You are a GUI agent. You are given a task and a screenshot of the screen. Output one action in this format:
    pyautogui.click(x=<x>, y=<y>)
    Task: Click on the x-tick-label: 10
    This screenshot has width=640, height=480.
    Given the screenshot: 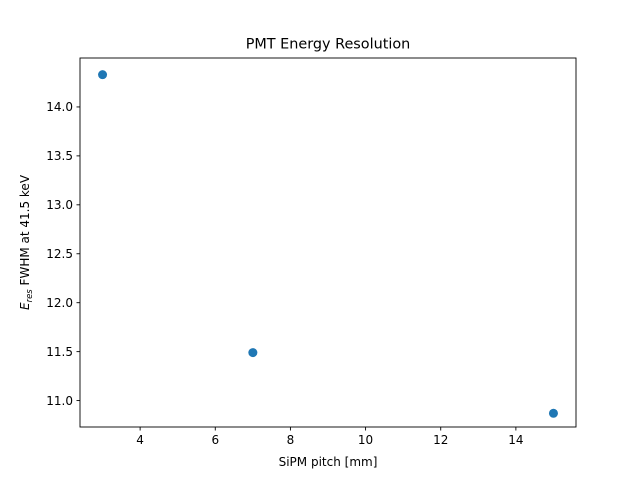 What is the action you would take?
    pyautogui.click(x=365, y=440)
    